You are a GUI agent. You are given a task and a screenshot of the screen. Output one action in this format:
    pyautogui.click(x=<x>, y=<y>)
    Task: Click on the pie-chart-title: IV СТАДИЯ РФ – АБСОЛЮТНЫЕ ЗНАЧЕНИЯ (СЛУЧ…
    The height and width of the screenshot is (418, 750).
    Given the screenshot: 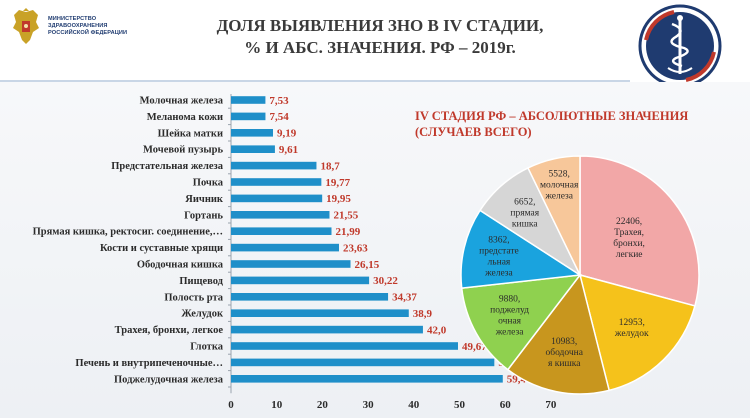 What is the action you would take?
    pyautogui.click(x=565, y=124)
    